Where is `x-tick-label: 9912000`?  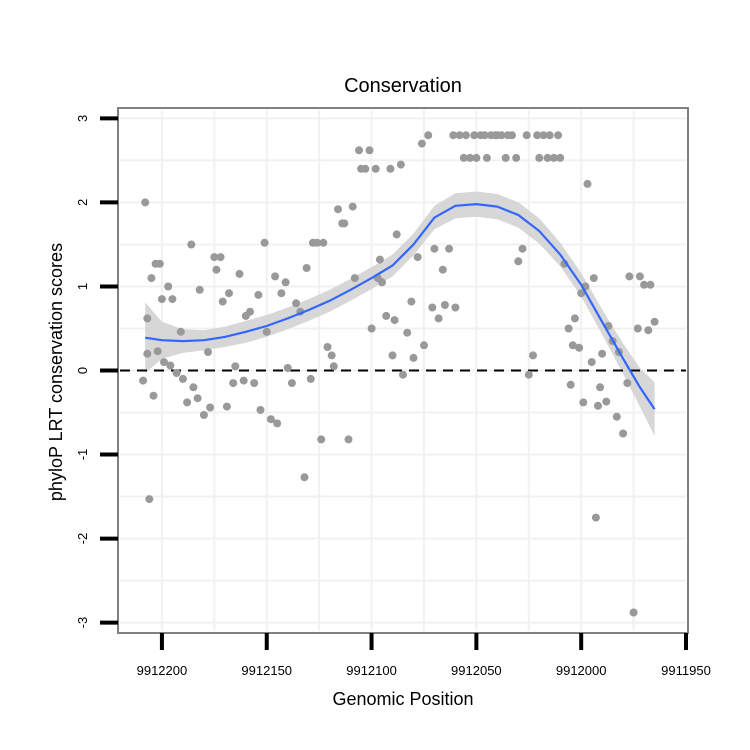 x-tick-label: 9912000 is located at coordinates (581, 670).